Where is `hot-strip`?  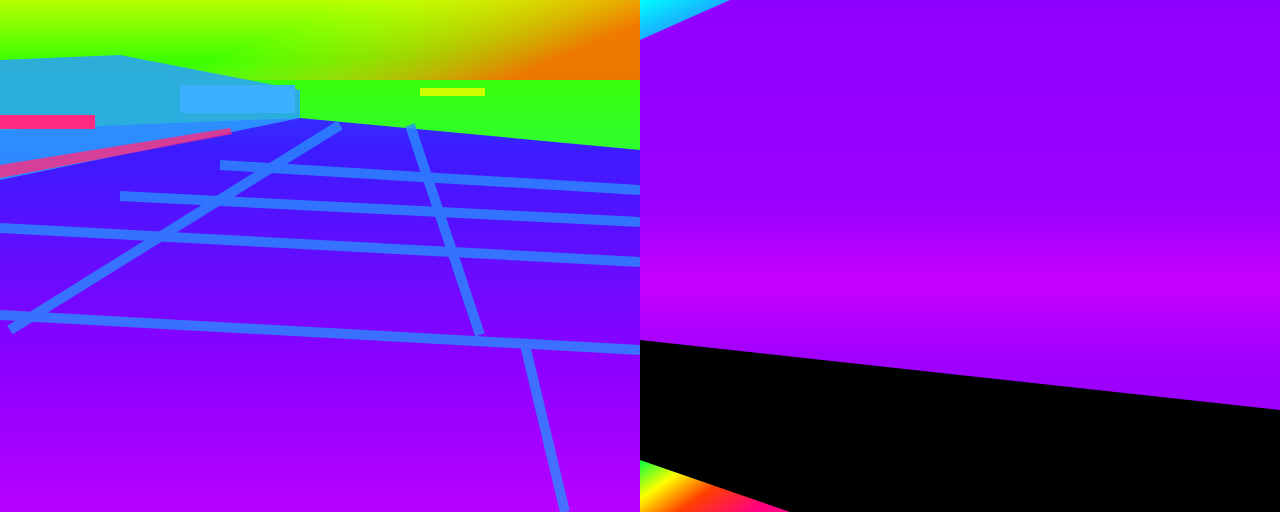
hot-strip is located at coordinates (47, 122).